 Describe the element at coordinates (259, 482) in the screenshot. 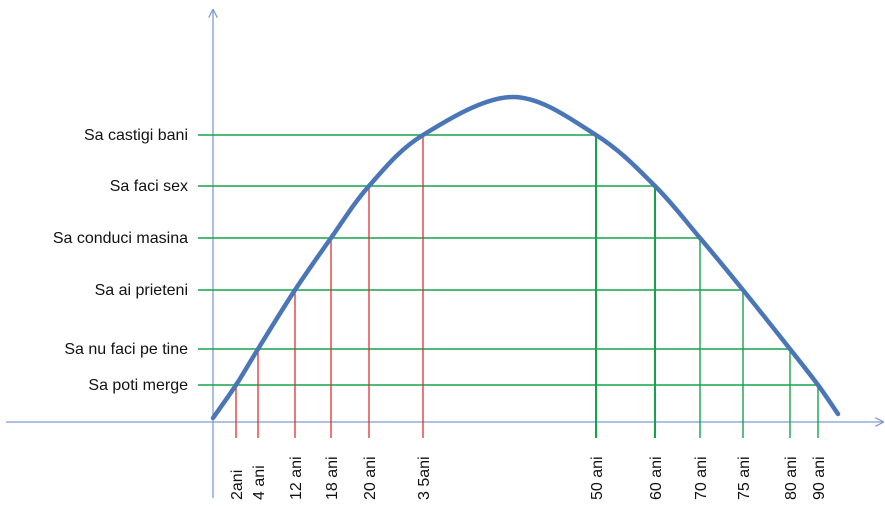

I see `age-tick-label: 4 ani` at that location.